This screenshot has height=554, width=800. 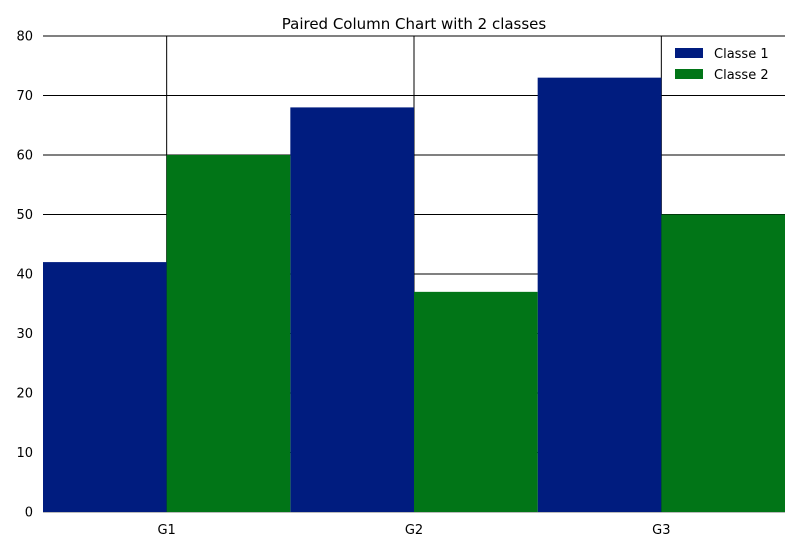 What do you see at coordinates (24, 37) in the screenshot?
I see `y-tick-label: 80` at bounding box center [24, 37].